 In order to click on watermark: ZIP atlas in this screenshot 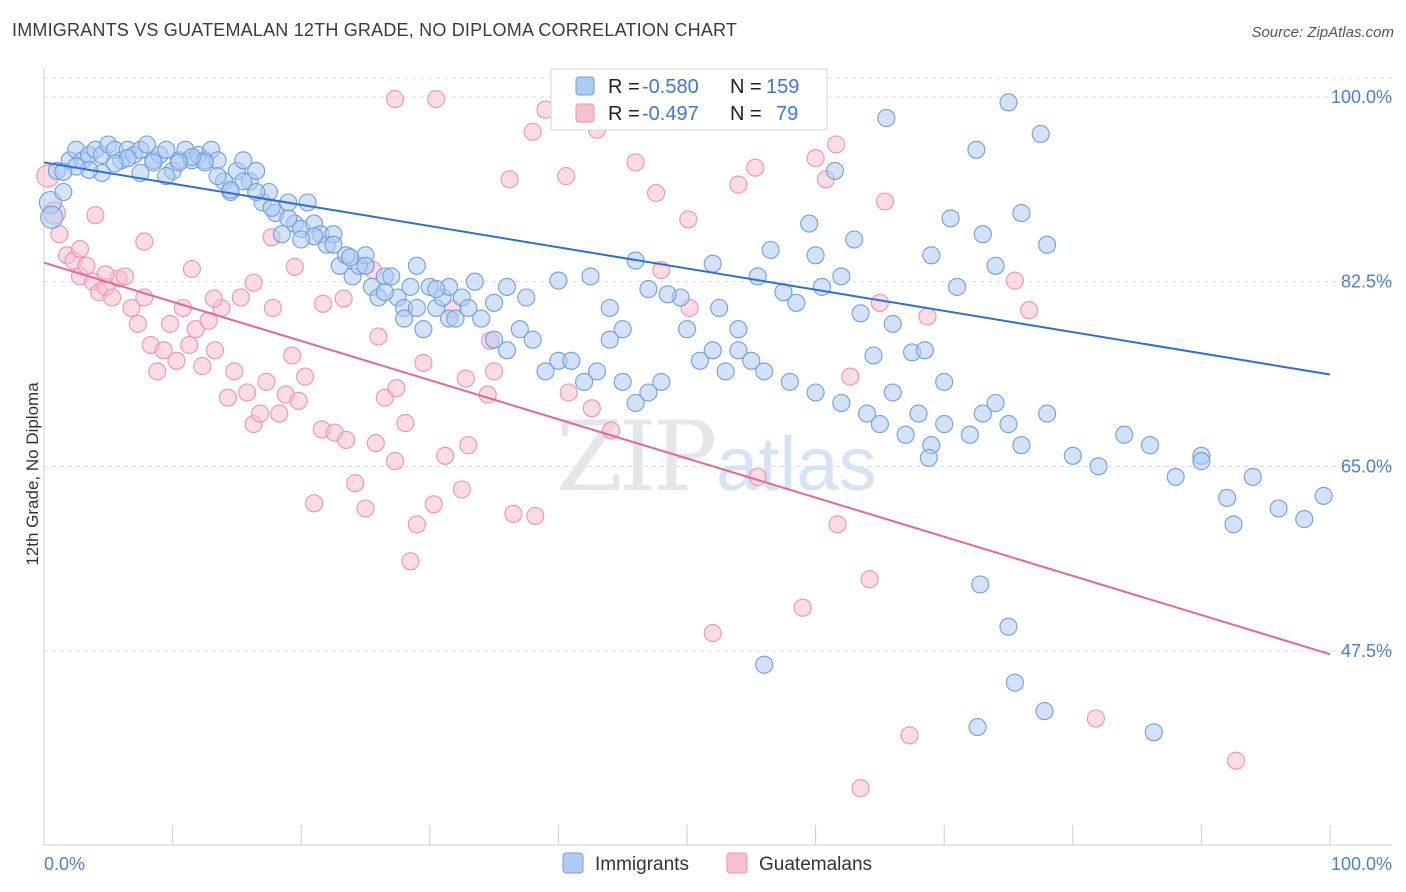, I will do `click(716, 457)`.